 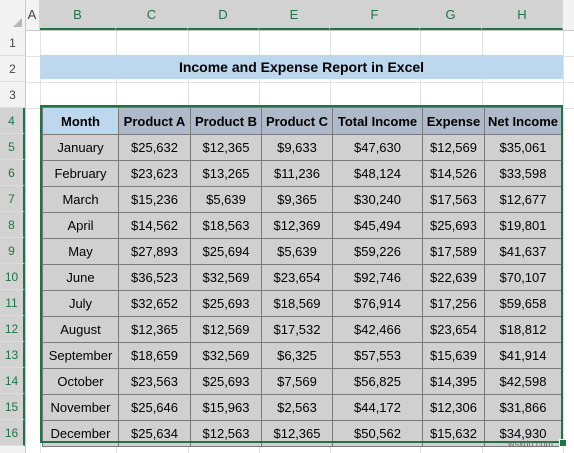 I want to click on cell-total-income: $92,746, so click(x=377, y=277).